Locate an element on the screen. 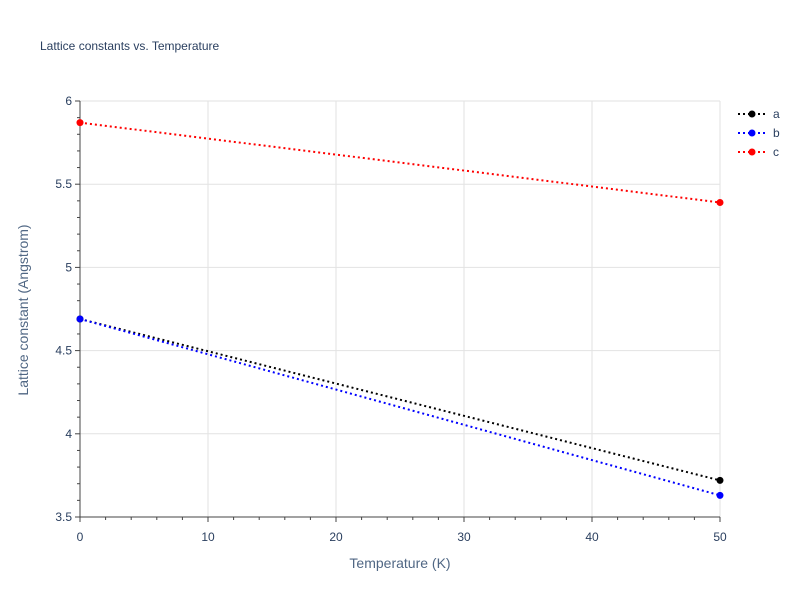 The image size is (800, 600). y-axis-title: Lattice constant (Angstrom) is located at coordinates (23, 309).